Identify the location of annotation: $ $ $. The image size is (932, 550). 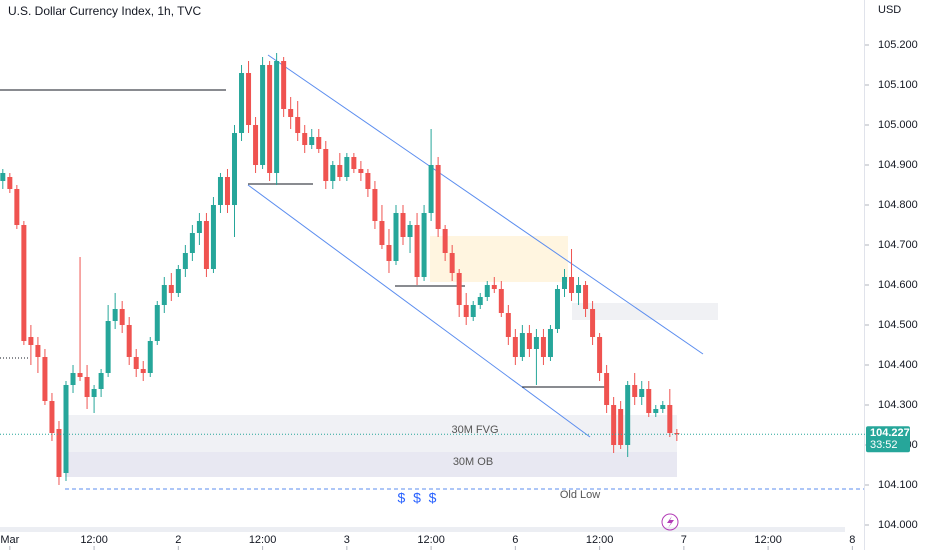
(417, 498).